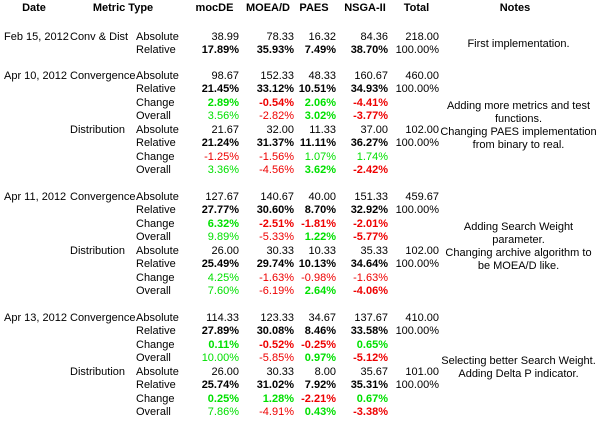 This screenshot has height=421, width=597. I want to click on table-row: Relative 21.45% 33.12% 10.51% 34.93% 100.00%, so click(298, 89).